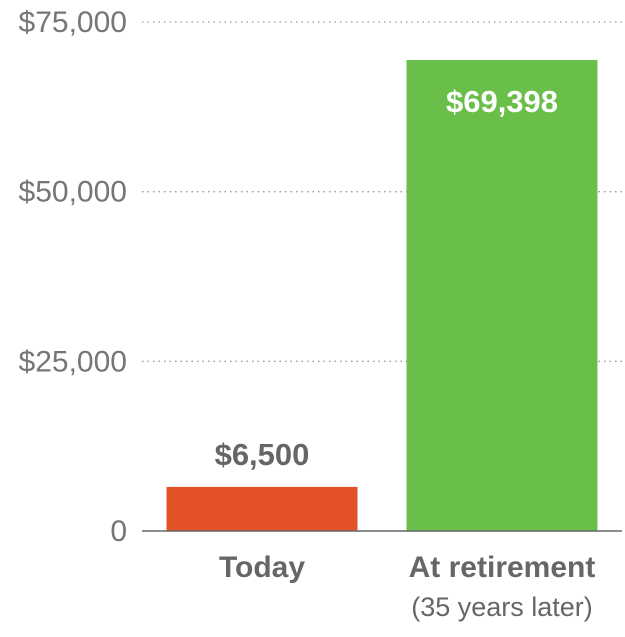 This screenshot has height=637, width=625. I want to click on category-sublabel: (35 years later), so click(502, 607).